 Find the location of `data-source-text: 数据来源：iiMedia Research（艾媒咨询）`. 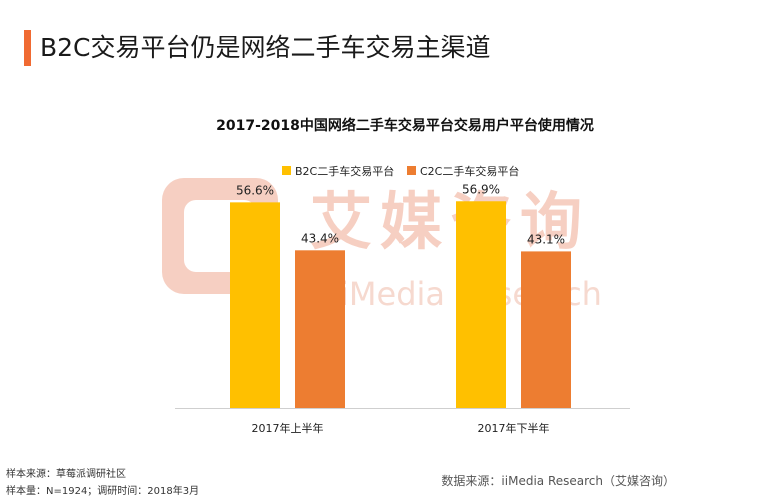

data-source-text: 数据来源：iiMedia Research（艾媒咨询） is located at coordinates (558, 481).